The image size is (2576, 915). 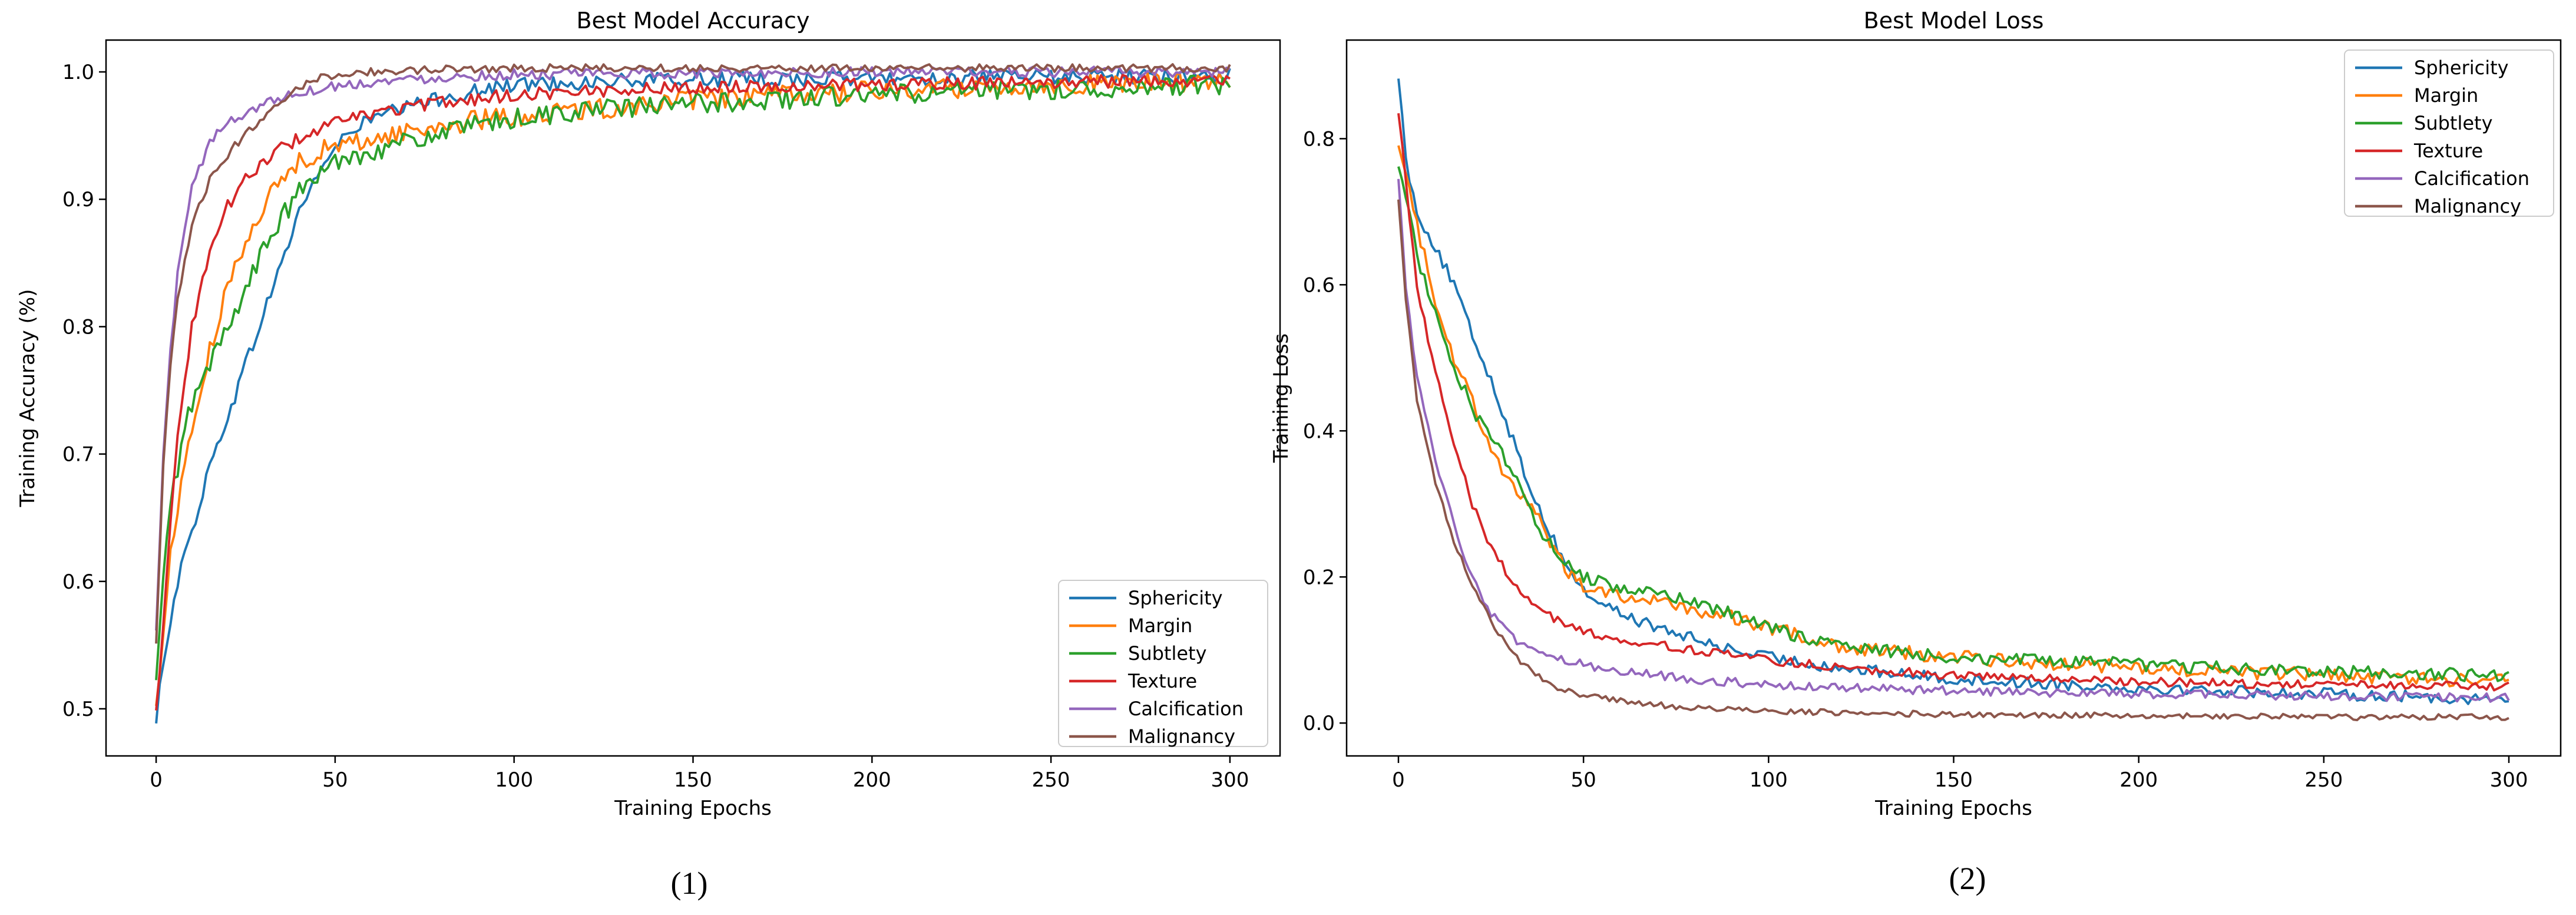 I want to click on y-axis-label: Training Accuracy (%), so click(x=27, y=399).